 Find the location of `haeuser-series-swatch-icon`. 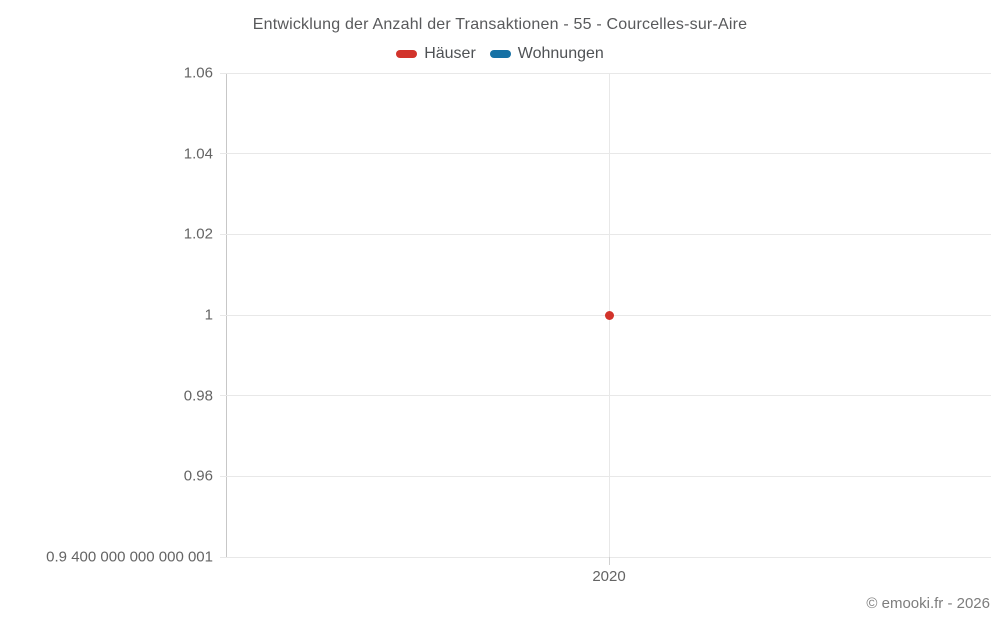

haeuser-series-swatch-icon is located at coordinates (407, 54).